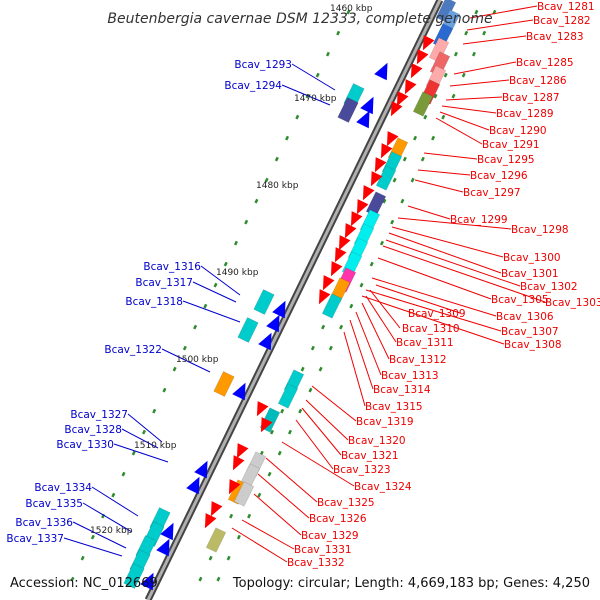  Describe the element at coordinates (154, 302) in the screenshot. I see `gene-label-bcav-1318: Bcav_1318` at that location.